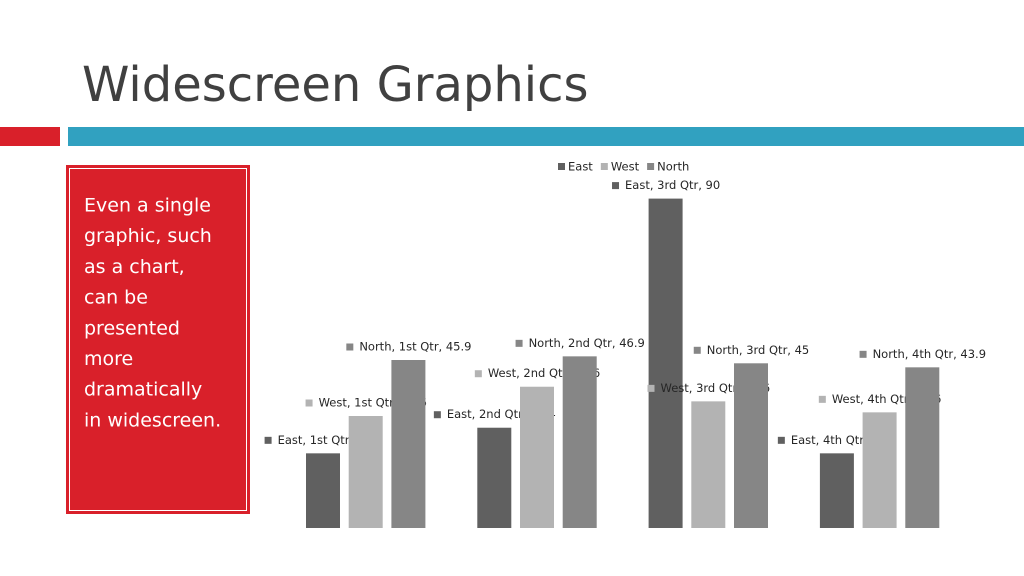  I want to click on slide-title: Widescreen Graphics, so click(335, 85).